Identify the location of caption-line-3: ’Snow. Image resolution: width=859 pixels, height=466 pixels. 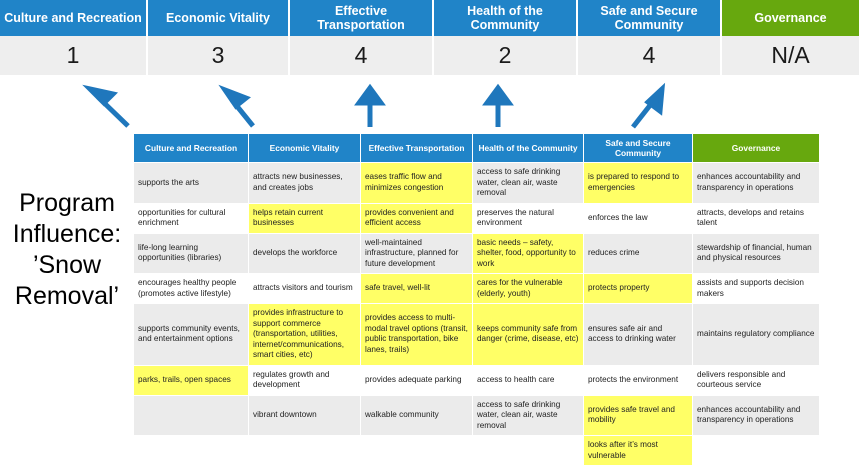
(67, 265).